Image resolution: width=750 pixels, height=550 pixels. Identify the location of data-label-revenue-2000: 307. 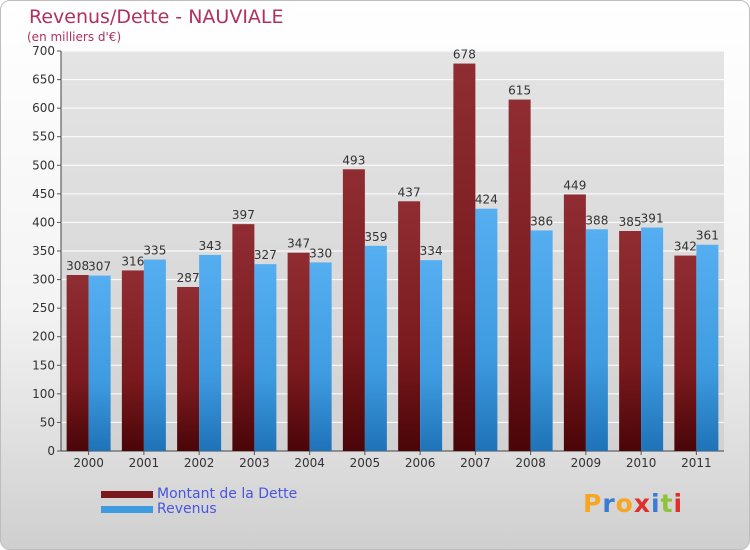
(99, 267).